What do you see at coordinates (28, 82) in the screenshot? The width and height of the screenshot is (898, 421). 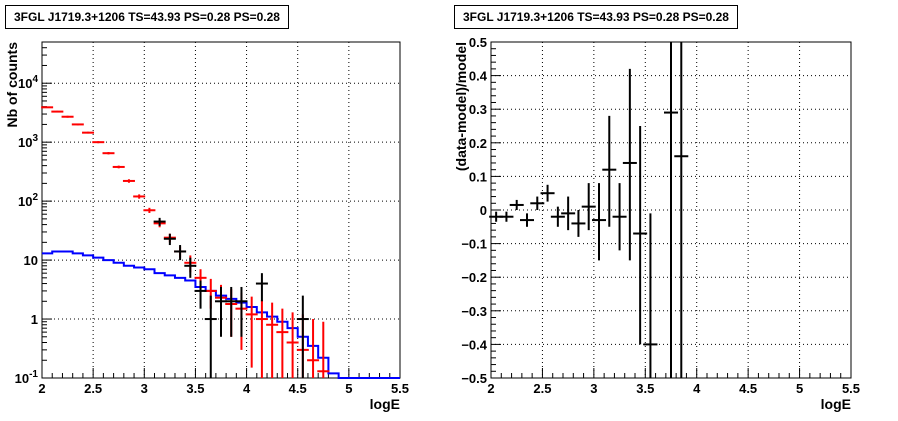 I see `y-tick-label: 10⁴` at bounding box center [28, 82].